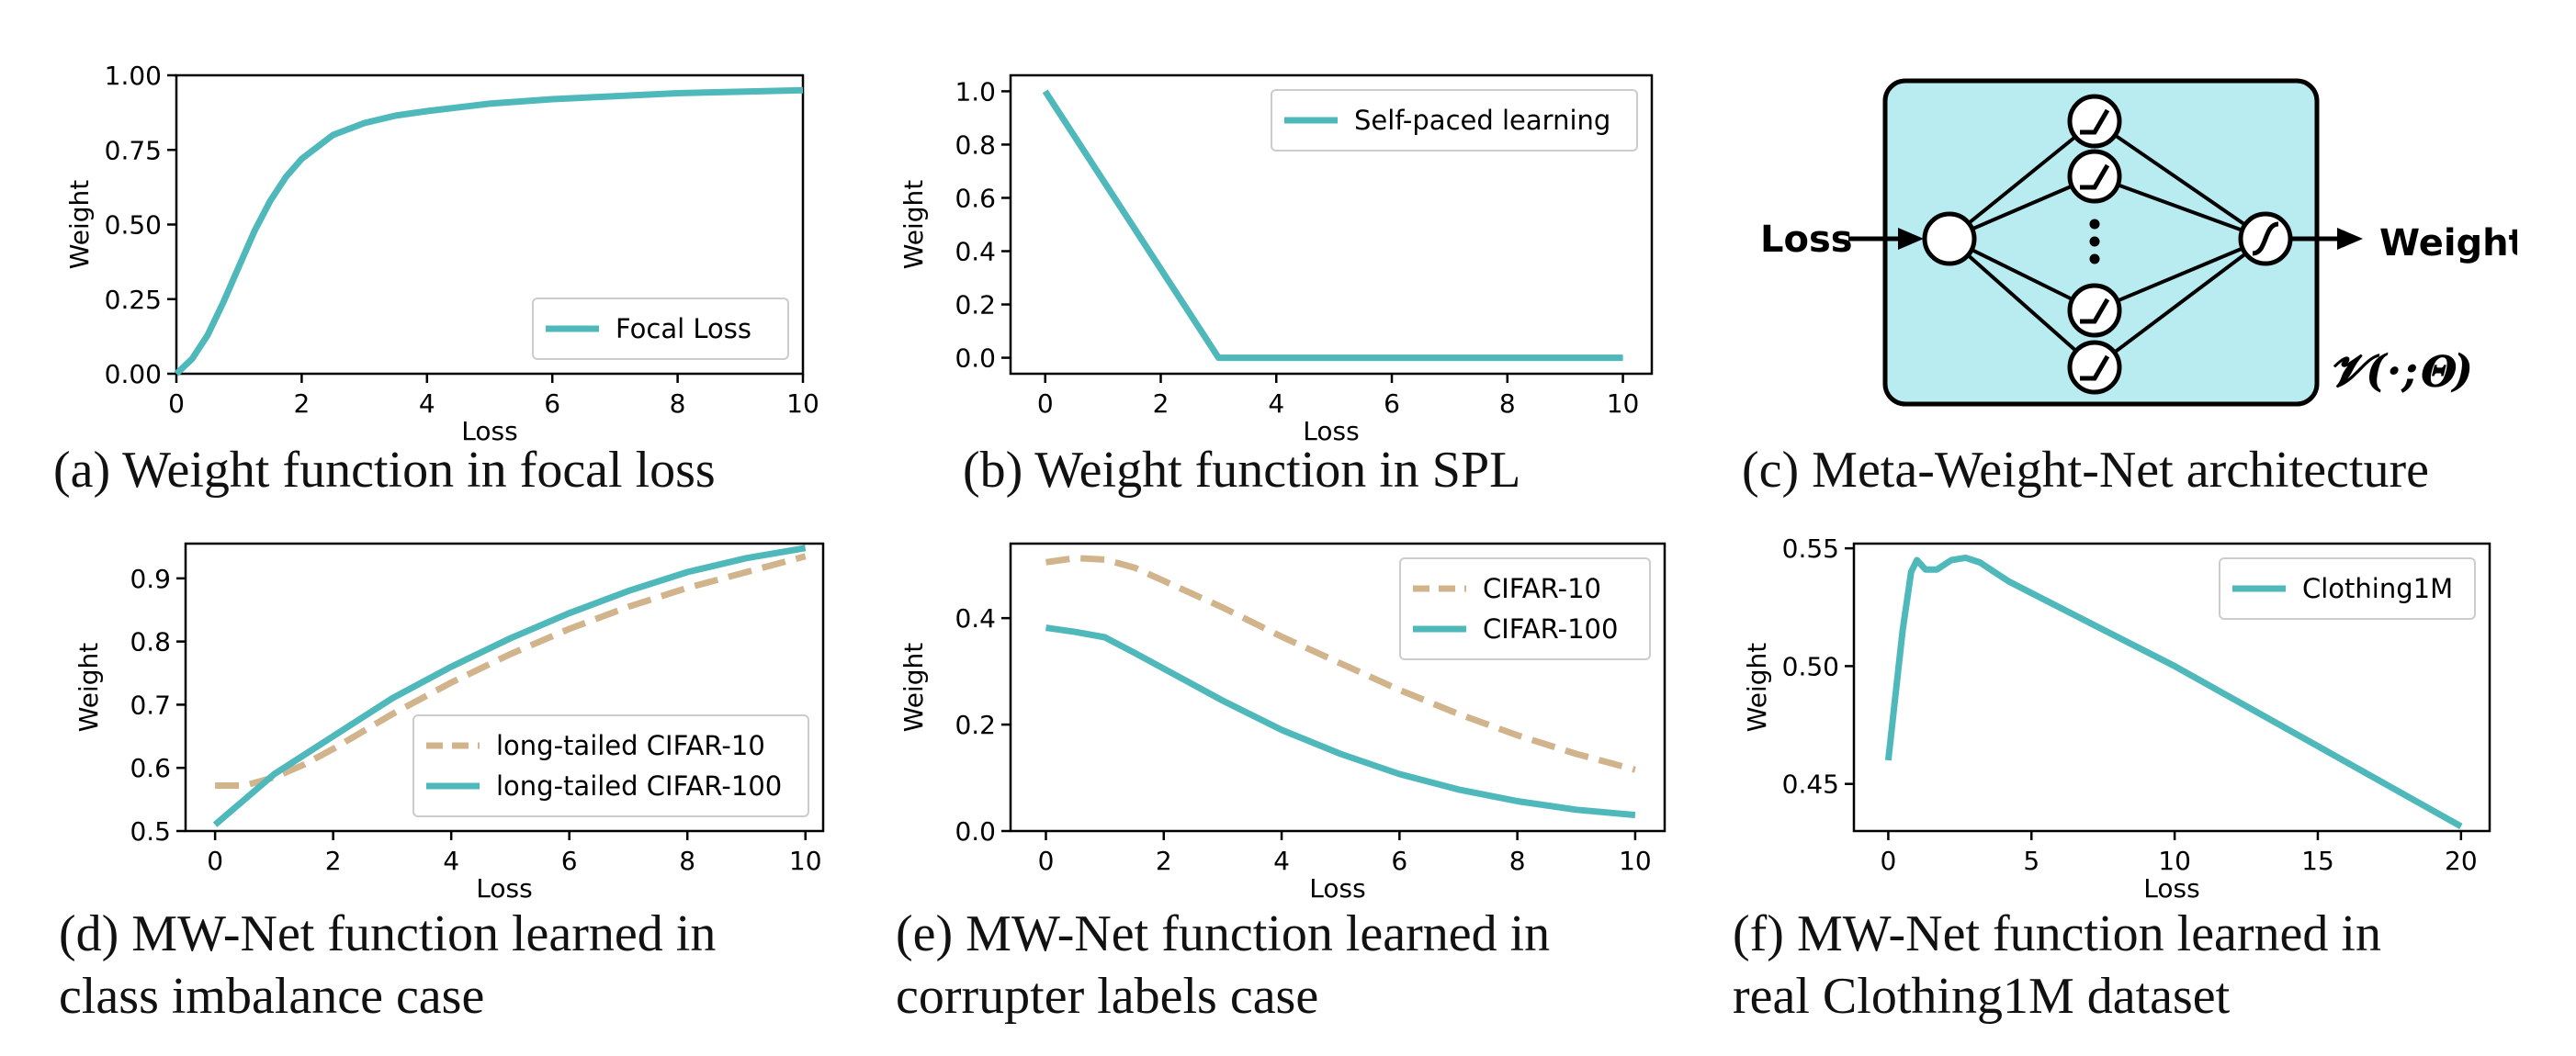 The height and width of the screenshot is (1056, 2576). What do you see at coordinates (1223, 933) in the screenshot?
I see `caption-e-line1: (e) MW-Net function learned in` at bounding box center [1223, 933].